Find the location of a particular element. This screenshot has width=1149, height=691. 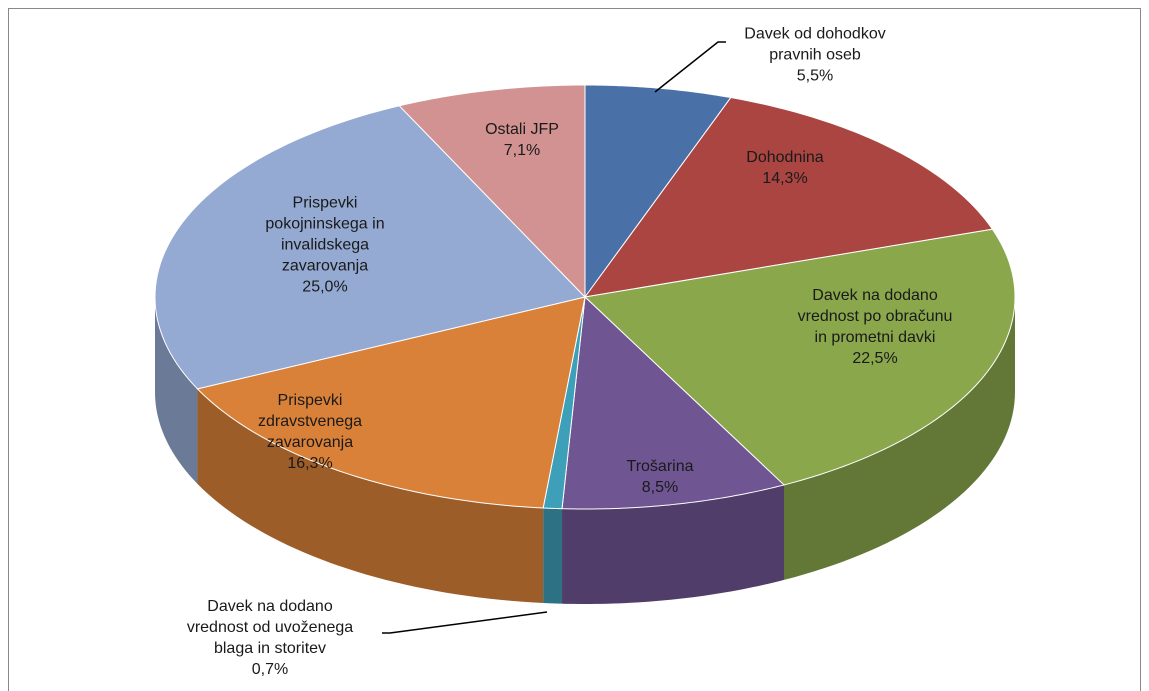

slice-value: 0,7% is located at coordinates (270, 669).